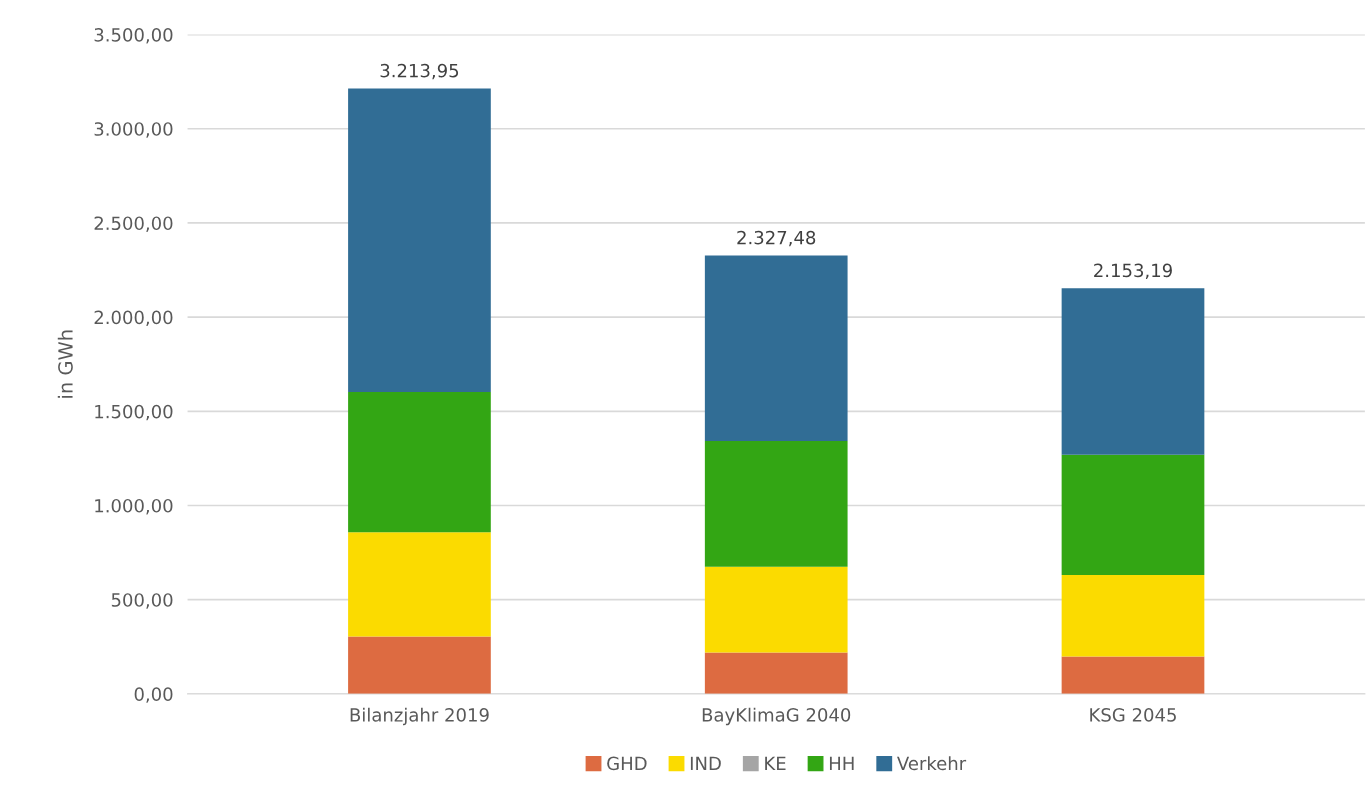 The height and width of the screenshot is (804, 1369). Describe the element at coordinates (1133, 271) in the screenshot. I see `total-label: 2.153,19` at that location.